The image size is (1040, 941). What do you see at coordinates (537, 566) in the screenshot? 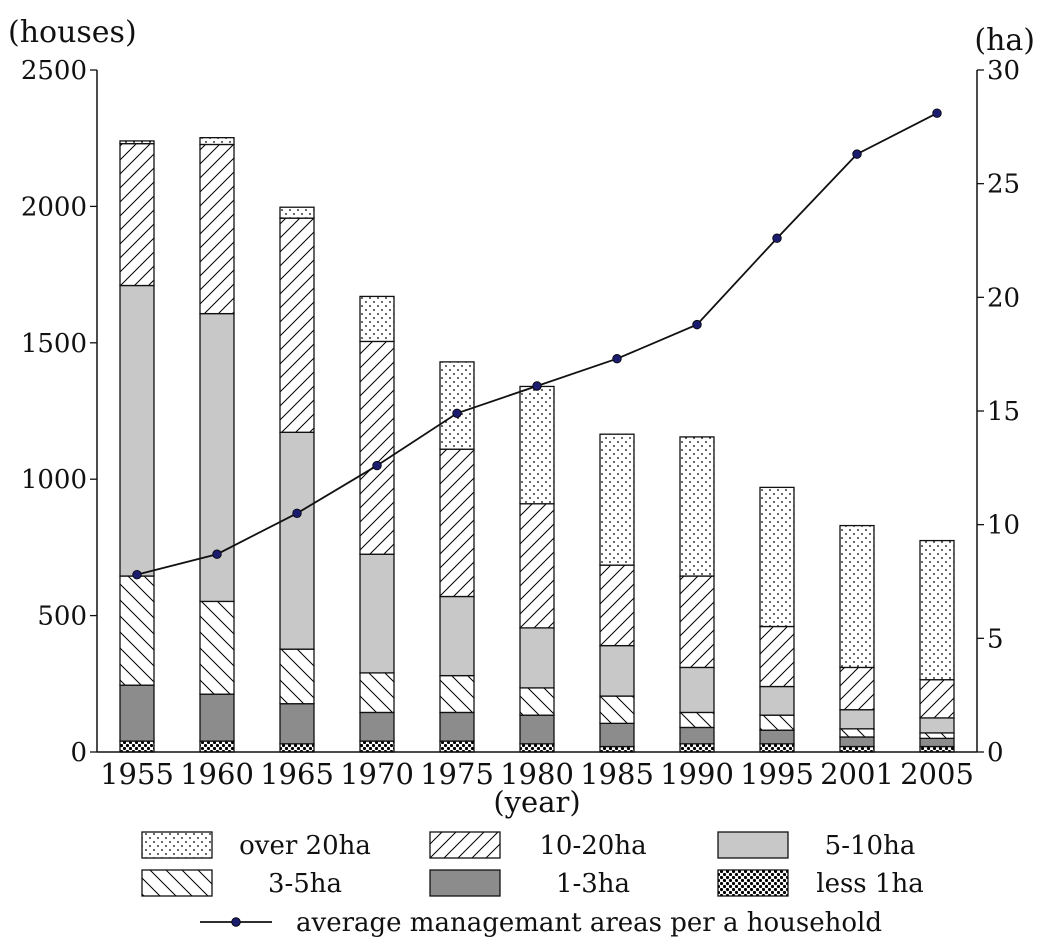
I see `bar-segment-1980-s4` at bounding box center [537, 566].